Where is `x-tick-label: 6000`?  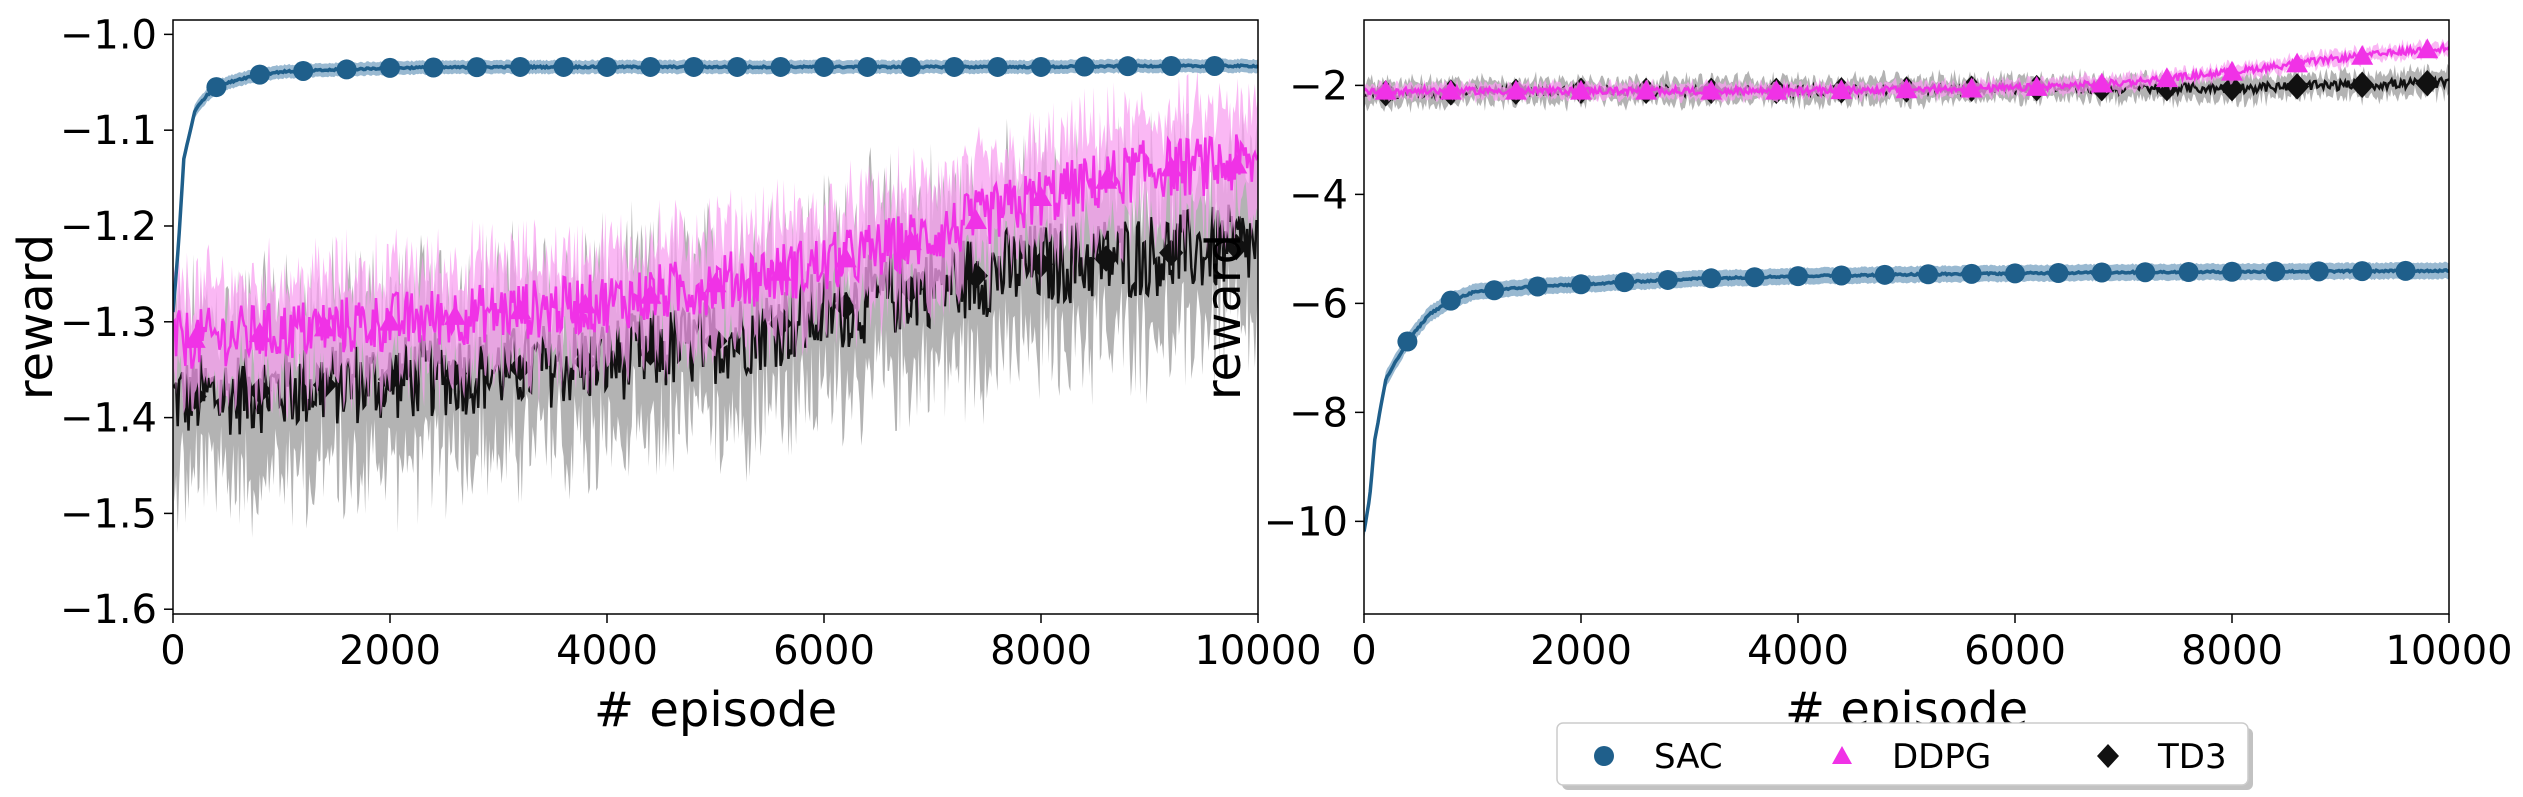
x-tick-label: 6000 is located at coordinates (2015, 651).